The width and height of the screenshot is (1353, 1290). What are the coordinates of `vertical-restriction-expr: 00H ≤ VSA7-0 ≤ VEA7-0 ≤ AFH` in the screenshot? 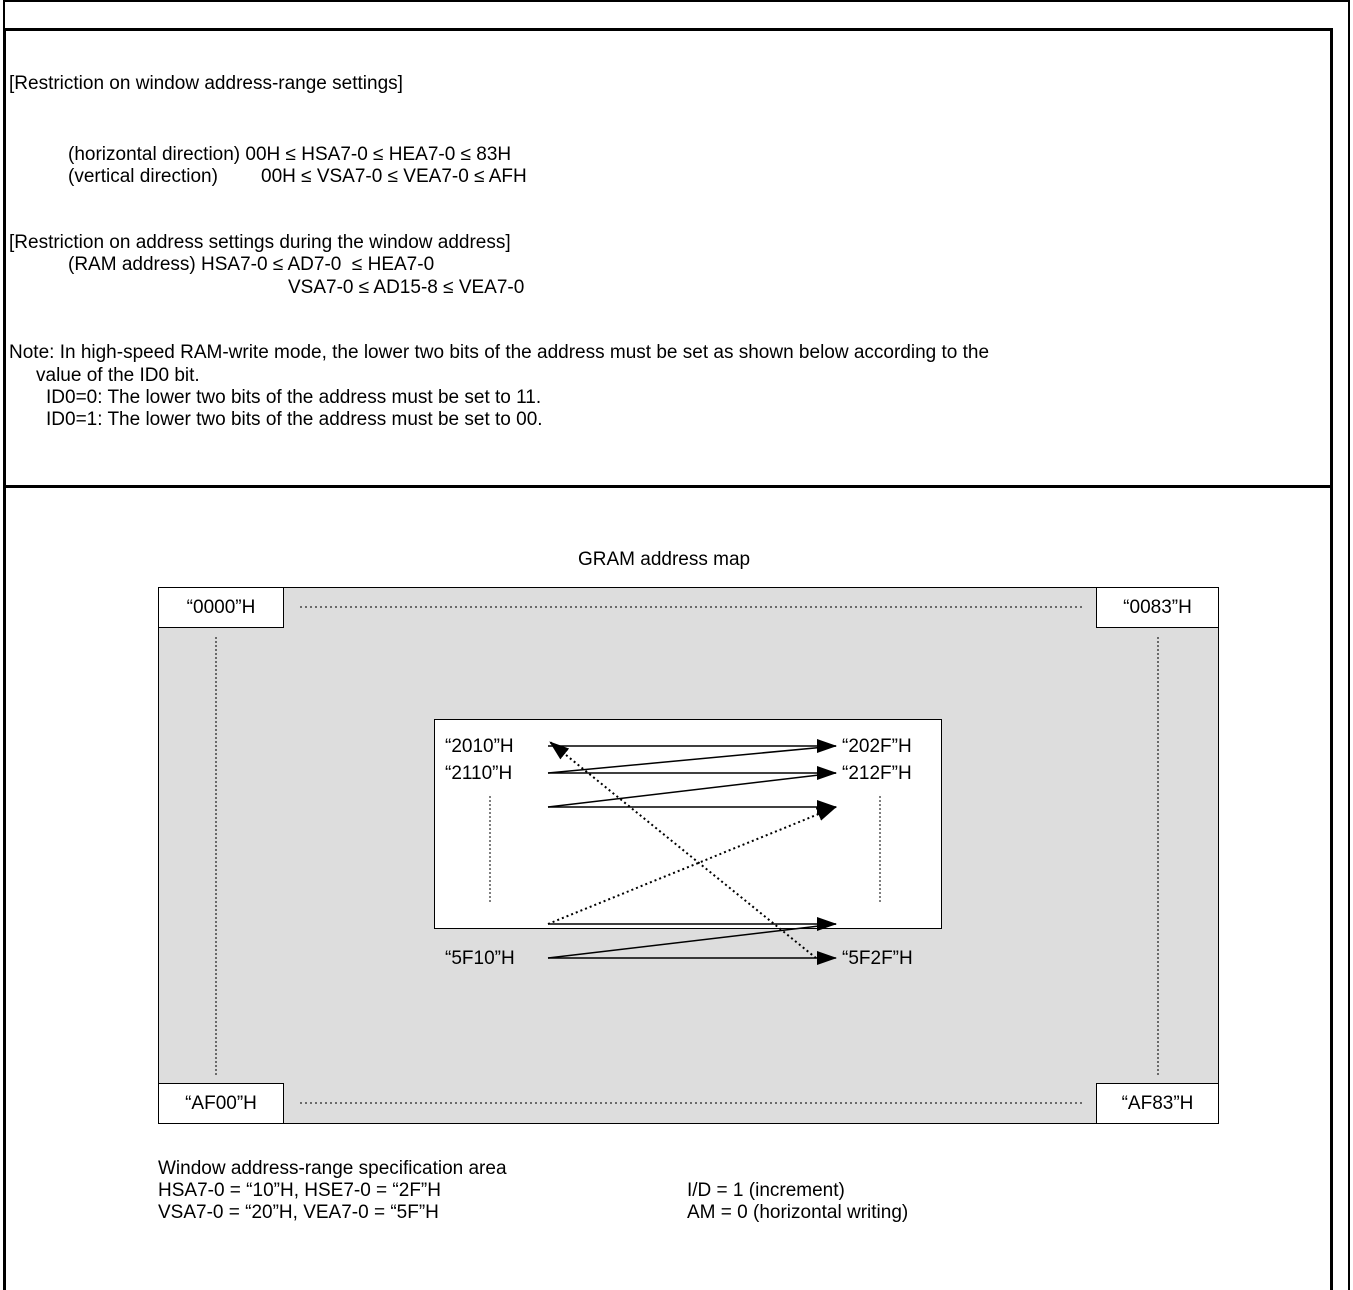 It's located at (394, 176).